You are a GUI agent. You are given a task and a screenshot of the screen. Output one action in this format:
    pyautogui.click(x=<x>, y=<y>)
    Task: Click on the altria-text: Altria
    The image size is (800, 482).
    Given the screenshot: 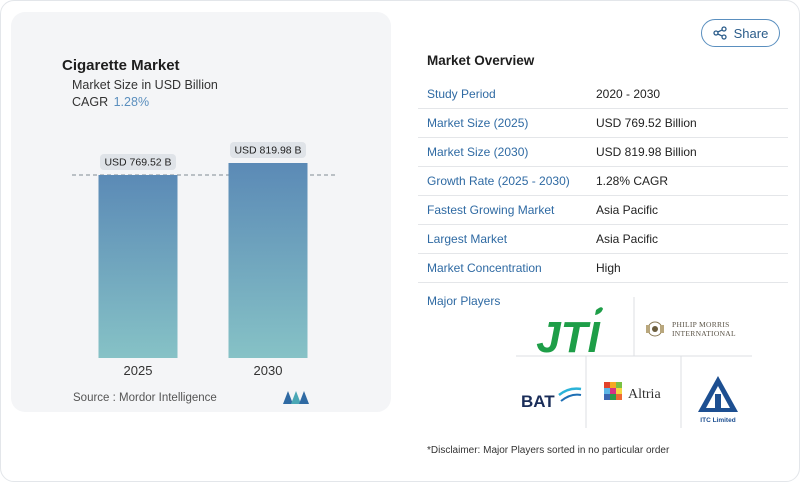 What is the action you would take?
    pyautogui.click(x=644, y=394)
    